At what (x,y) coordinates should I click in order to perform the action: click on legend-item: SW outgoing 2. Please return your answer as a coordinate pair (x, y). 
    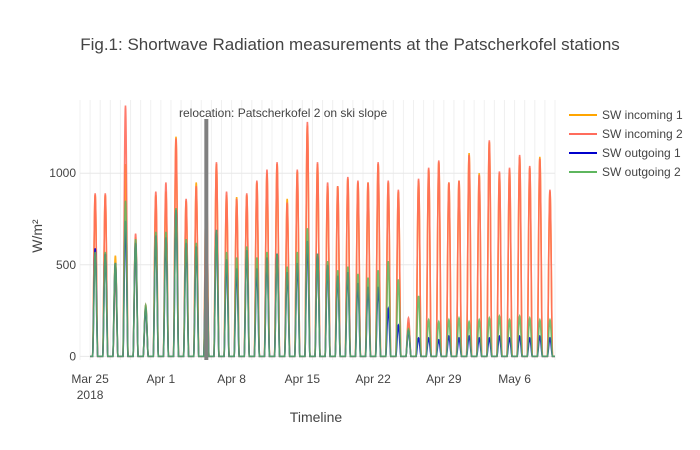
    Looking at the image, I should click on (625, 172).